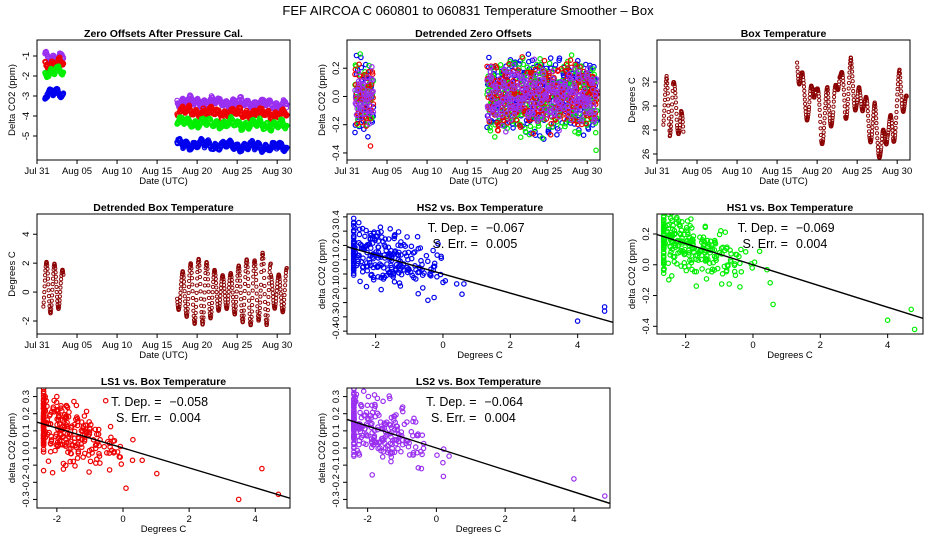  Describe the element at coordinates (26, 116) in the screenshot. I see `y-tick-label: -4` at that location.